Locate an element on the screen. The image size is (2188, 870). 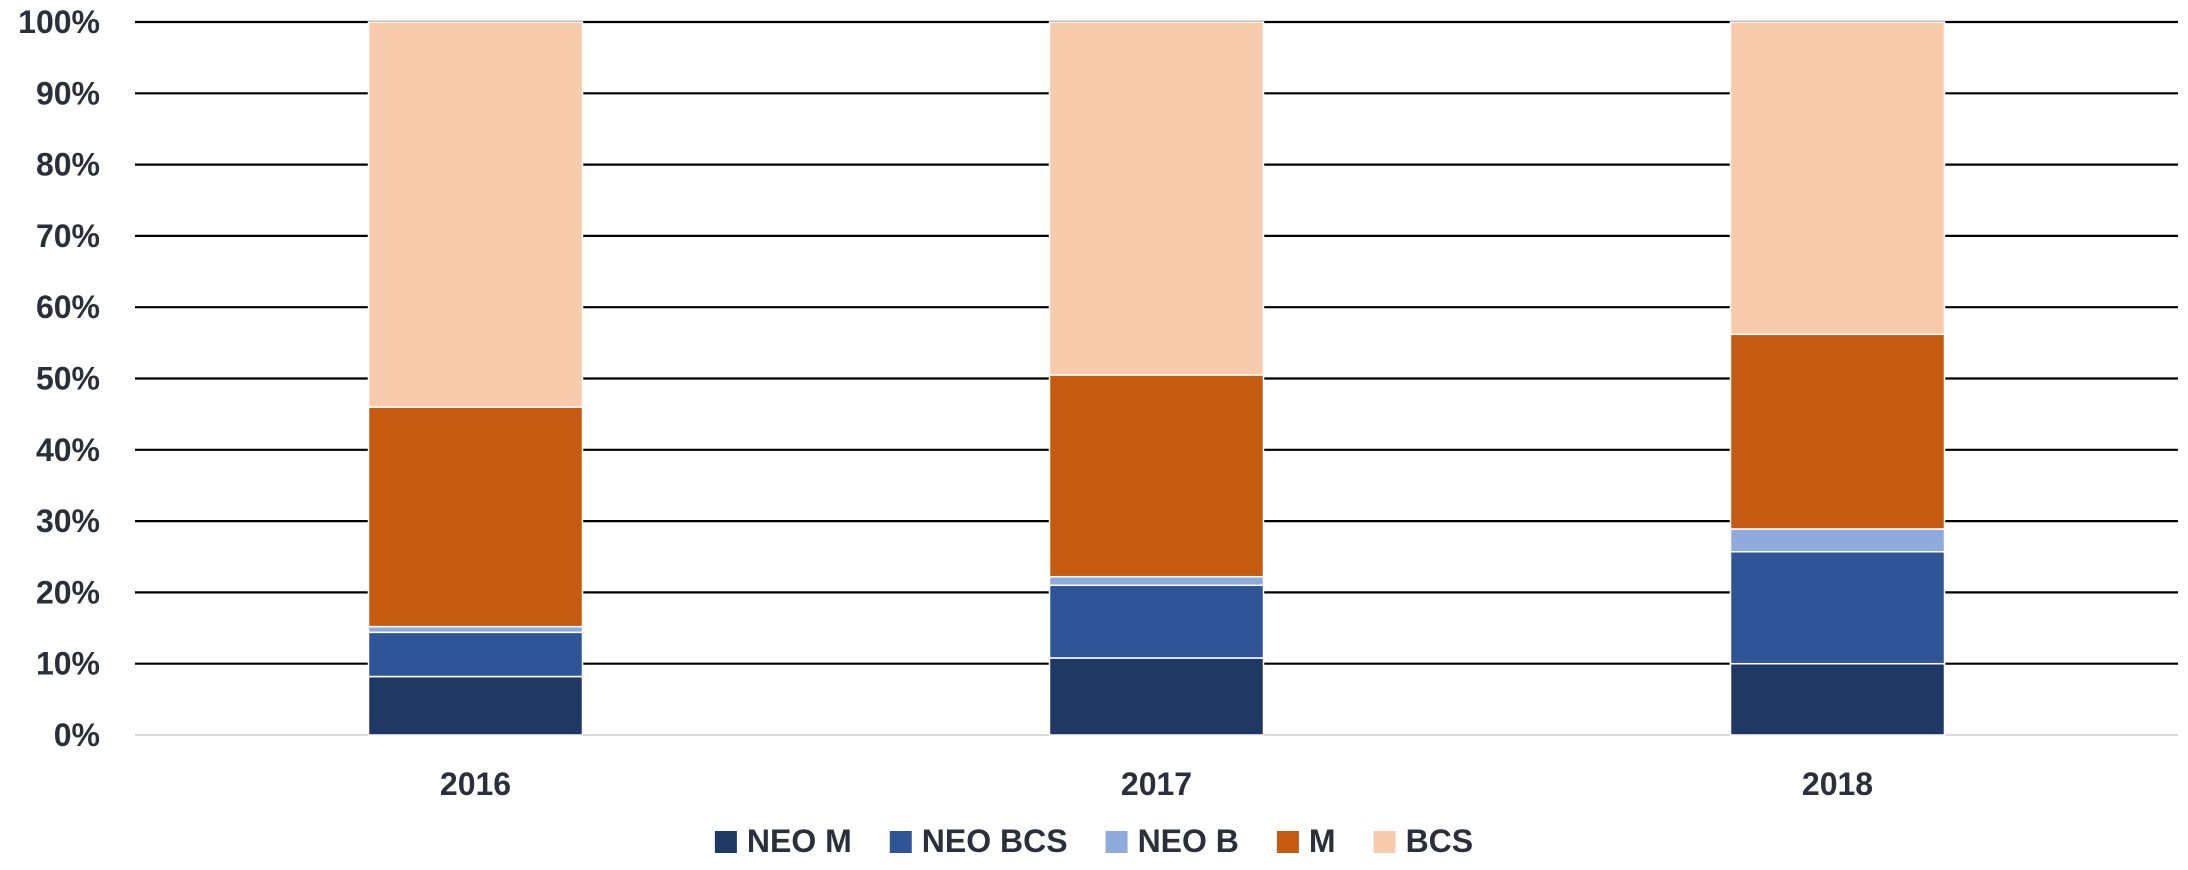
legend-item-neo-b: NEO B is located at coordinates (1172, 841).